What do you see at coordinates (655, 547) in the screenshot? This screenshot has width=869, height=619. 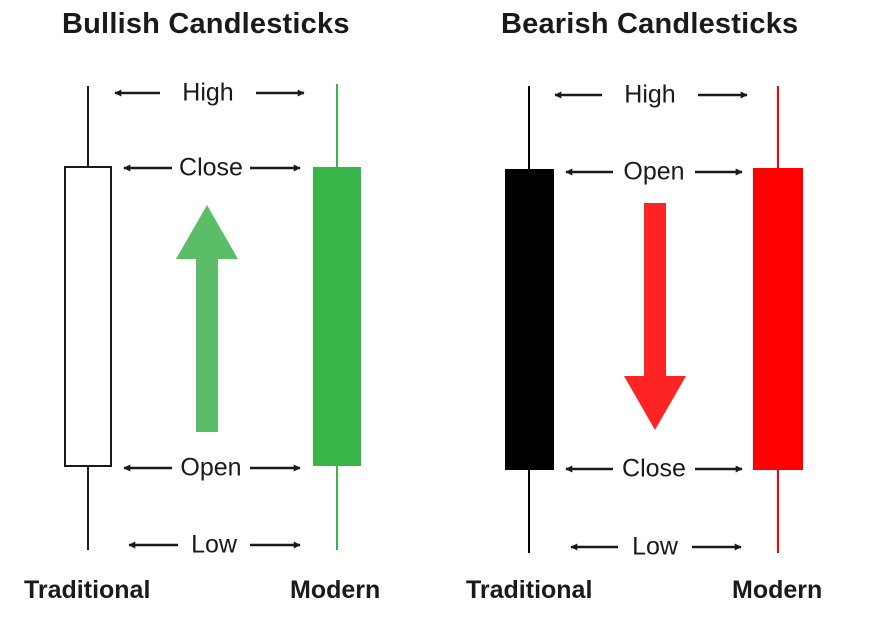 I see `bearish-low-label: Low` at bounding box center [655, 547].